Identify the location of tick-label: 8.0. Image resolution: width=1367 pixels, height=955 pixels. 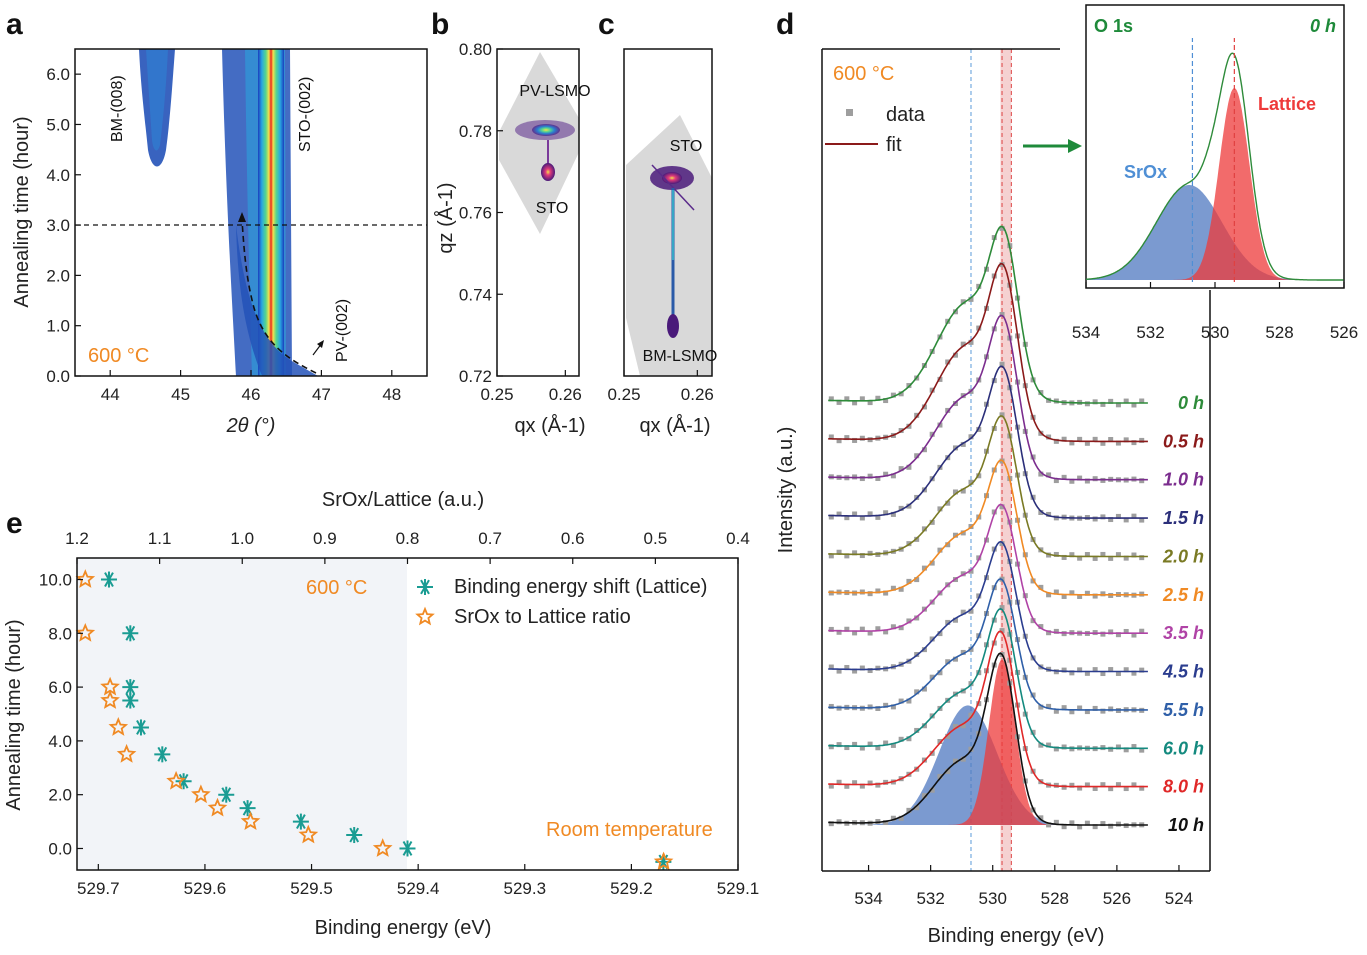
(60, 633).